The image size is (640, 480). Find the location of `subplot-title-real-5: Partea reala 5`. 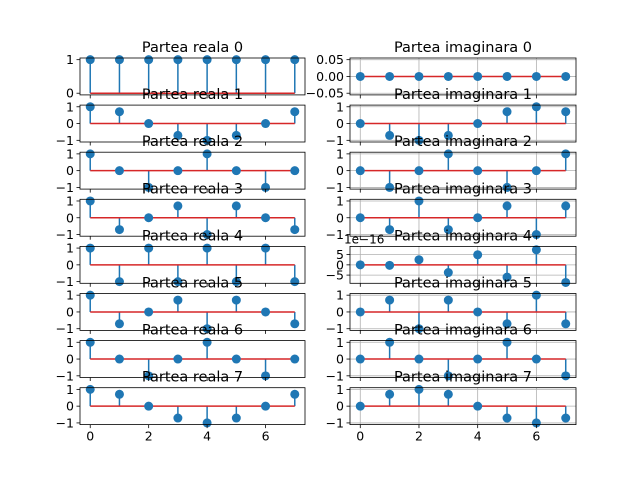

subplot-title-real-5: Partea reala 5 is located at coordinates (192, 284).